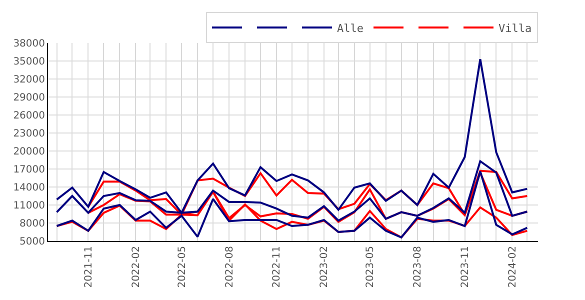 The width and height of the screenshot is (585, 300). Describe the element at coordinates (136, 267) in the screenshot. I see `x-tick-label: 2022-02` at that location.